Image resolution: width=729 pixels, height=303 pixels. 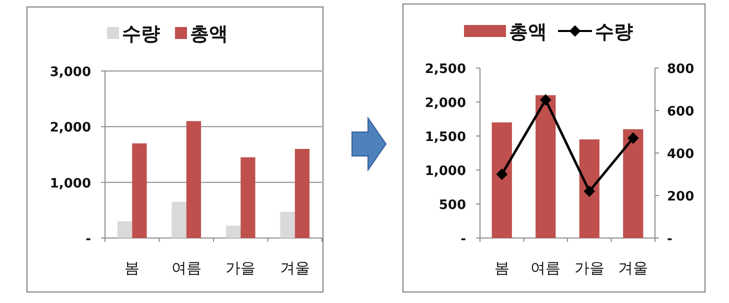 I want to click on y2-tick-label: 600, so click(x=680, y=112).